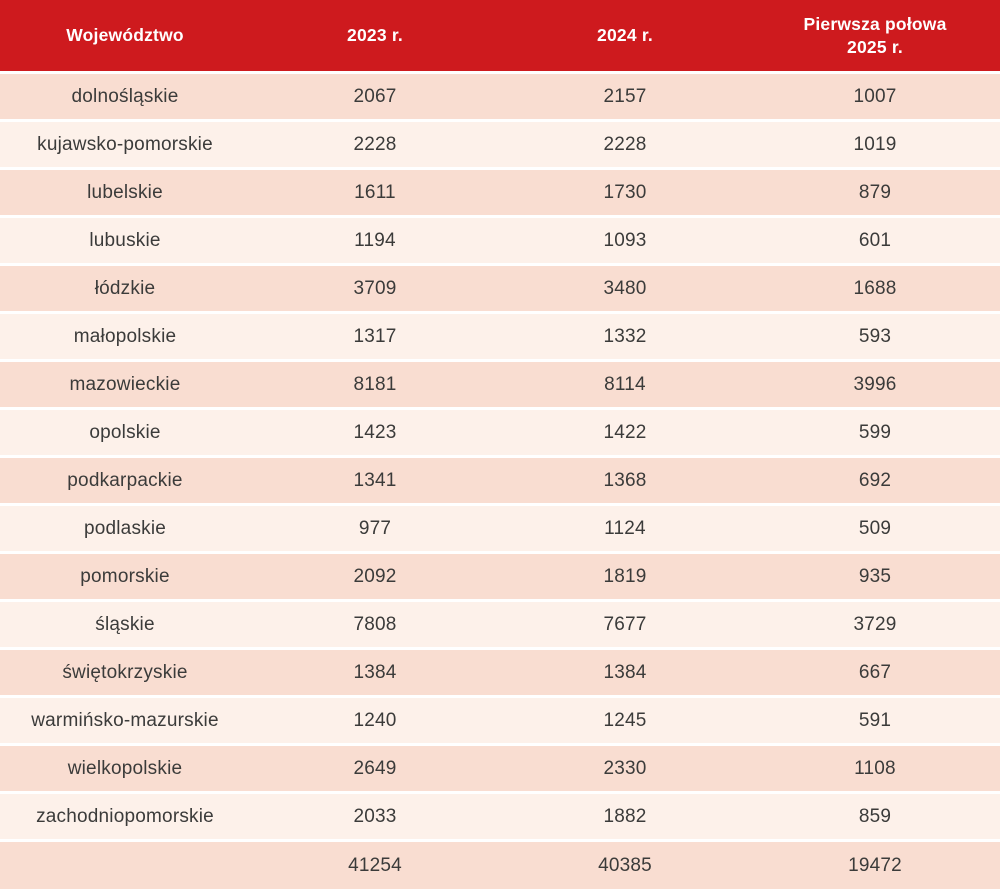  Describe the element at coordinates (625, 192) in the screenshot. I see `value-2024: 1730` at that location.